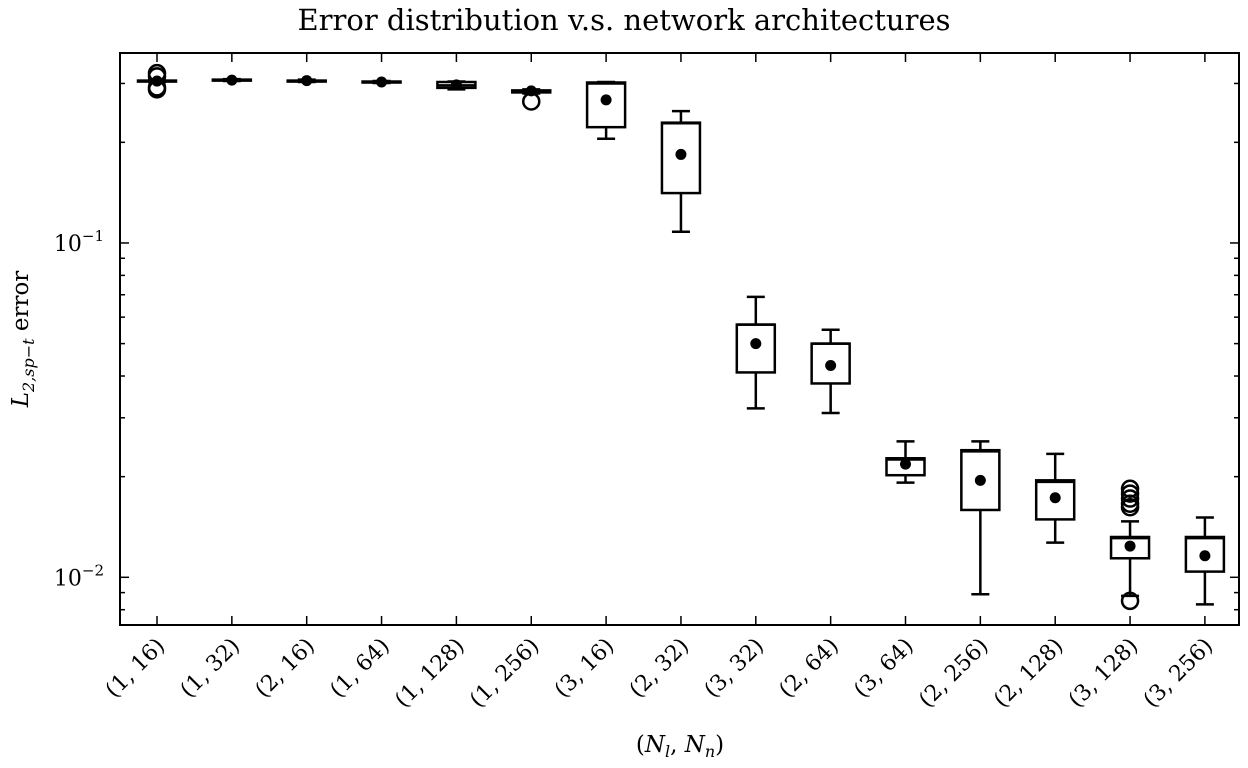 This screenshot has height=768, width=1248. What do you see at coordinates (28, 365) in the screenshot?
I see `y-label-subscript: 2,sp−t` at bounding box center [28, 365].